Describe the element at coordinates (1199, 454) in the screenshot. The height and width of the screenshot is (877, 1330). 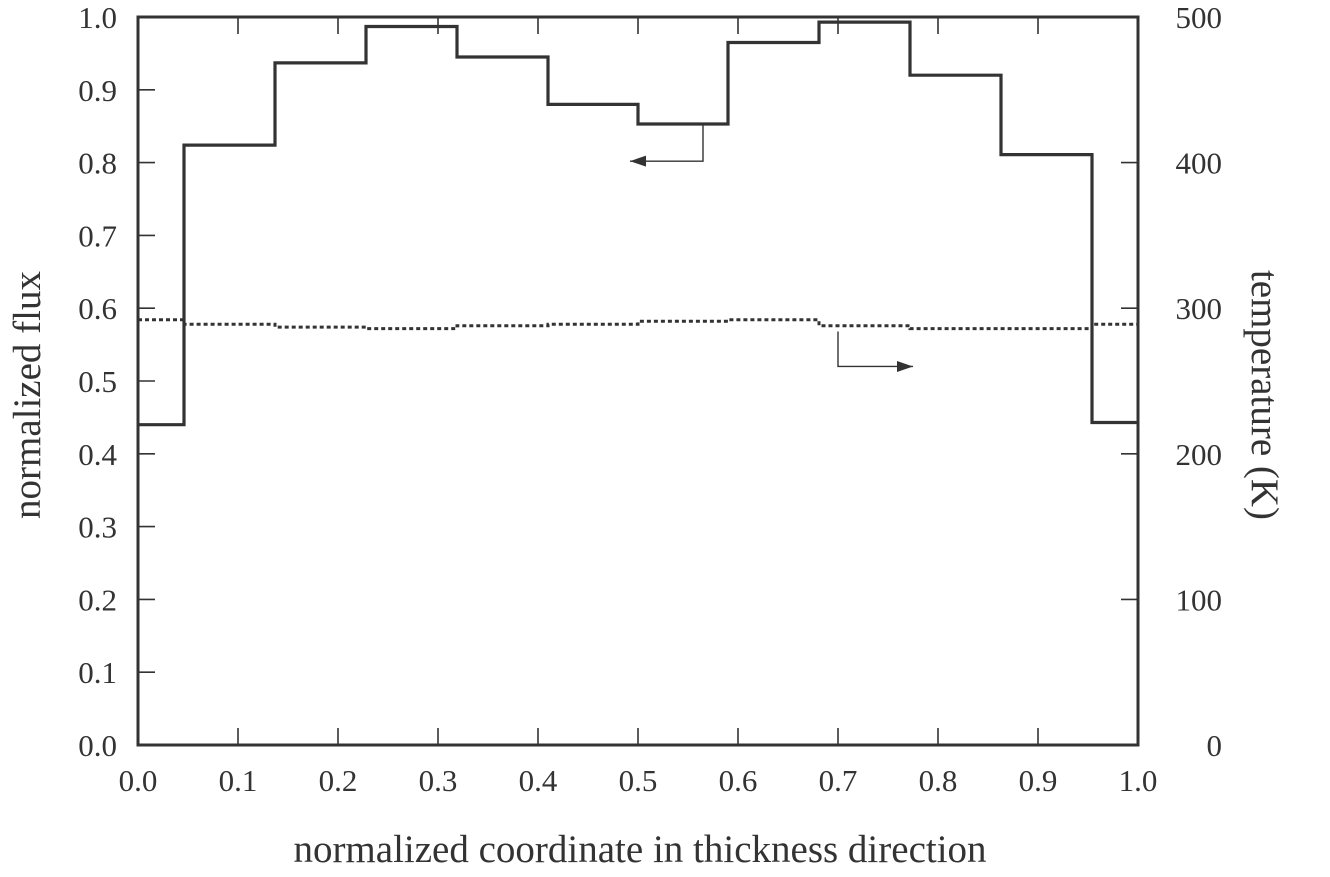
I see `y-right-tick-label: 200` at that location.